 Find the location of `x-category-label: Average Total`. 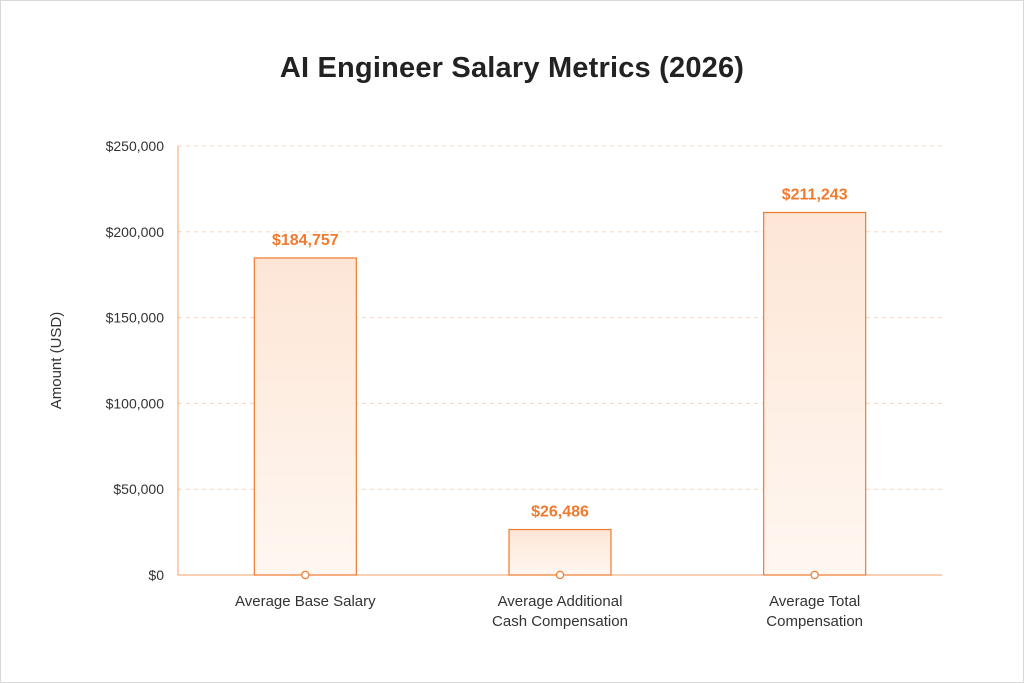

x-category-label: Average Total is located at coordinates (814, 601).